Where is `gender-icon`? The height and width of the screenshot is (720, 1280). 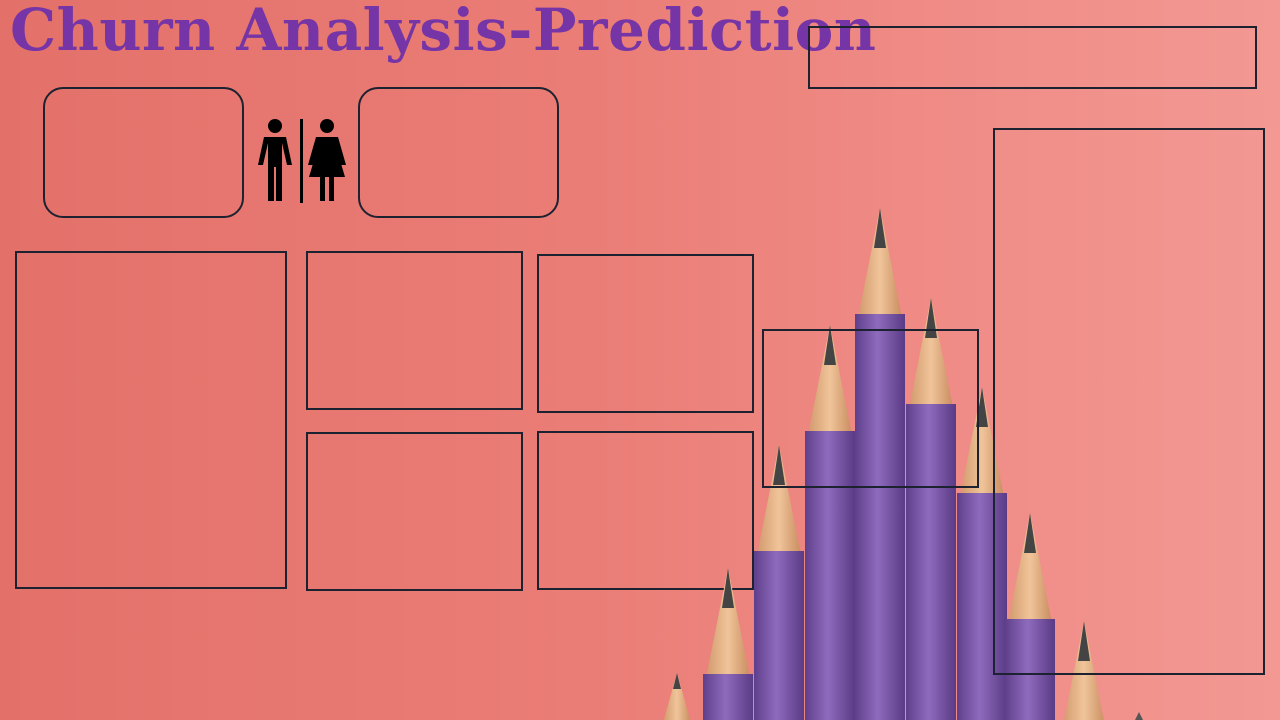
gender-icon is located at coordinates (302, 161).